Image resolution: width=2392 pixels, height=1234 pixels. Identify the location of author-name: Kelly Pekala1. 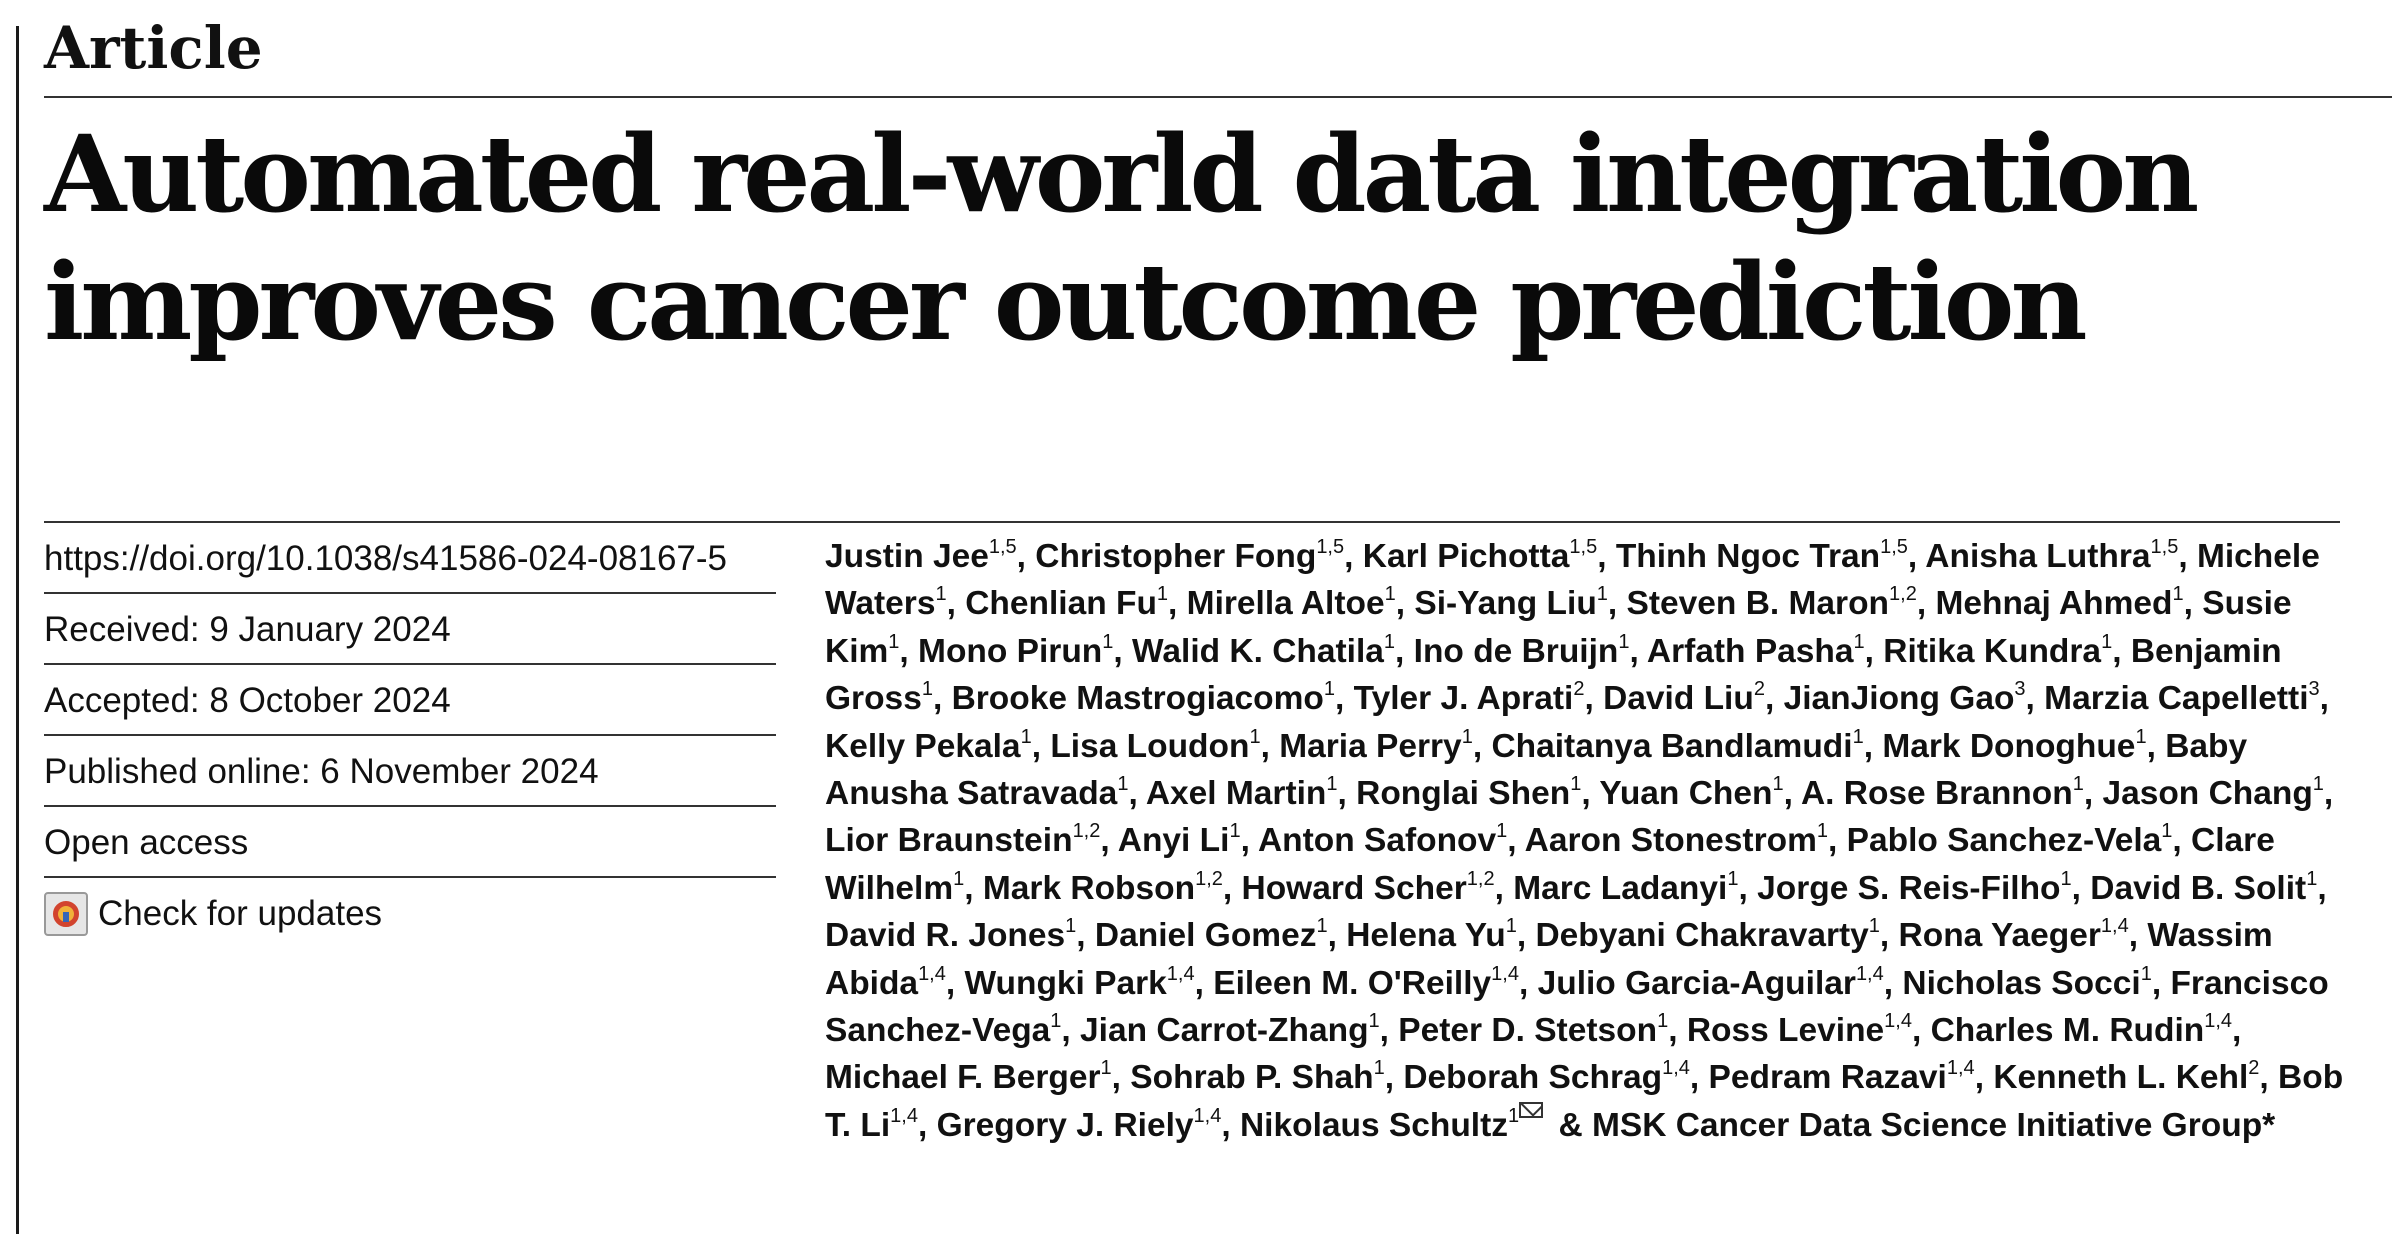
(928, 746).